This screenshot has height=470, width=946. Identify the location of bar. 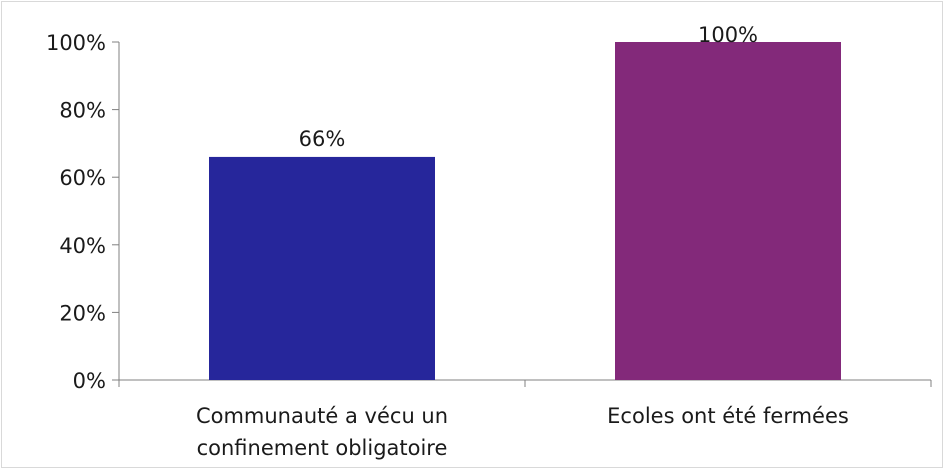
(322, 268).